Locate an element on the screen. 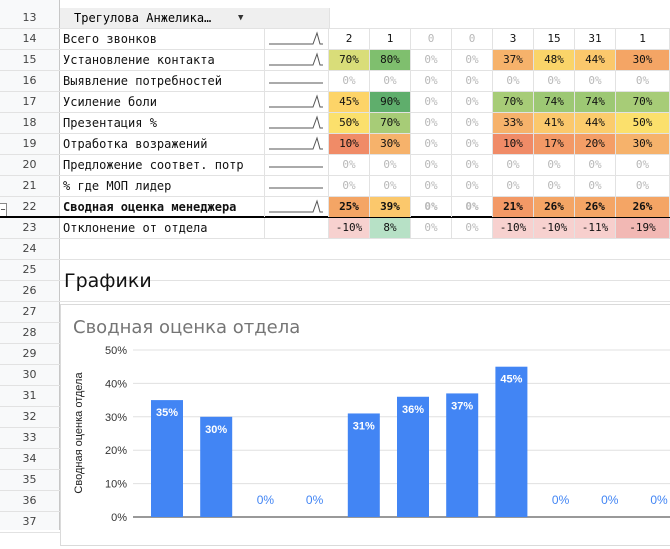 The height and width of the screenshot is (549, 670). value-cell: 21% is located at coordinates (513, 207).